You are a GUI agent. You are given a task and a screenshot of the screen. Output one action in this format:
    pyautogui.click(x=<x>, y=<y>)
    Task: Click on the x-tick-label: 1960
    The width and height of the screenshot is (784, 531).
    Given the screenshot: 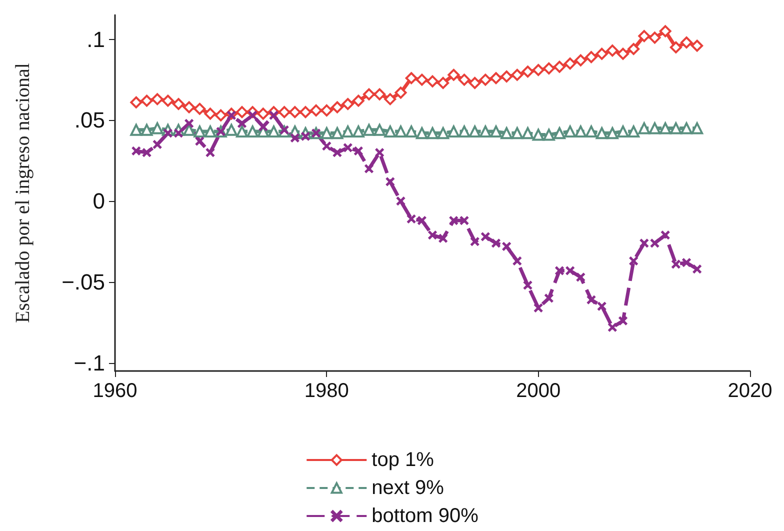 What is the action you would take?
    pyautogui.click(x=115, y=391)
    